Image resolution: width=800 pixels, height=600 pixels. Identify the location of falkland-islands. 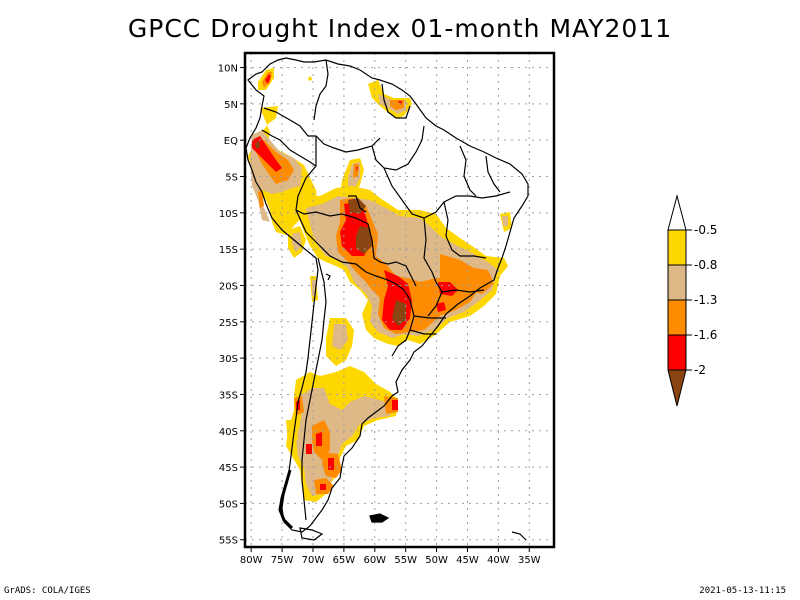
(379, 518).